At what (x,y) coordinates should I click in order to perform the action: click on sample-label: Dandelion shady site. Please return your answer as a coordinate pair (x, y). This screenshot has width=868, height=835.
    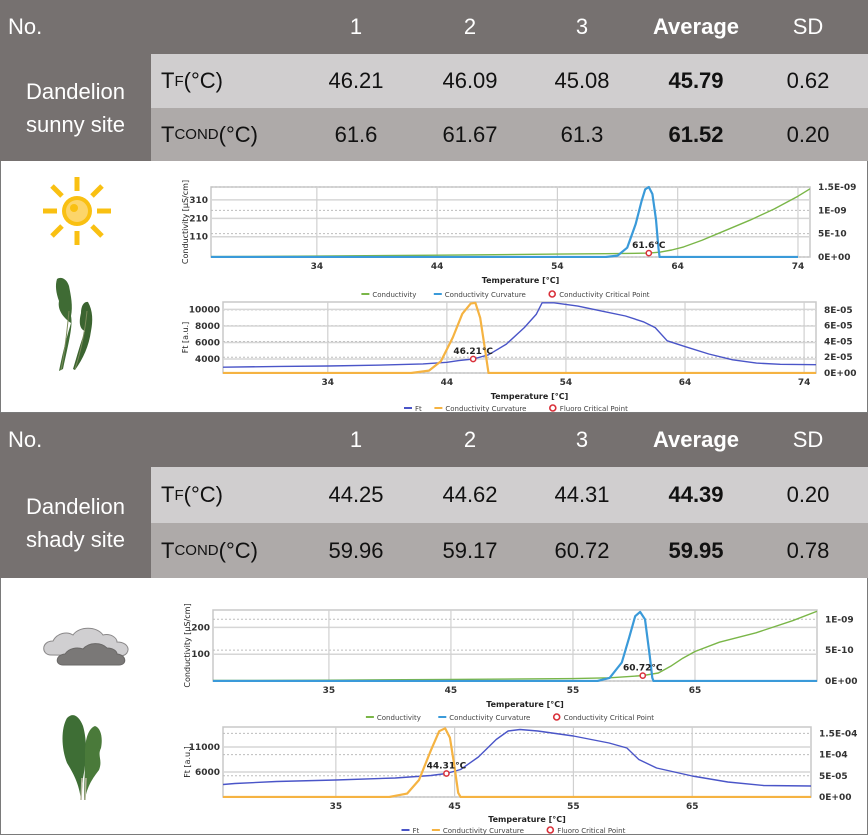
    Looking at the image, I should click on (75, 522).